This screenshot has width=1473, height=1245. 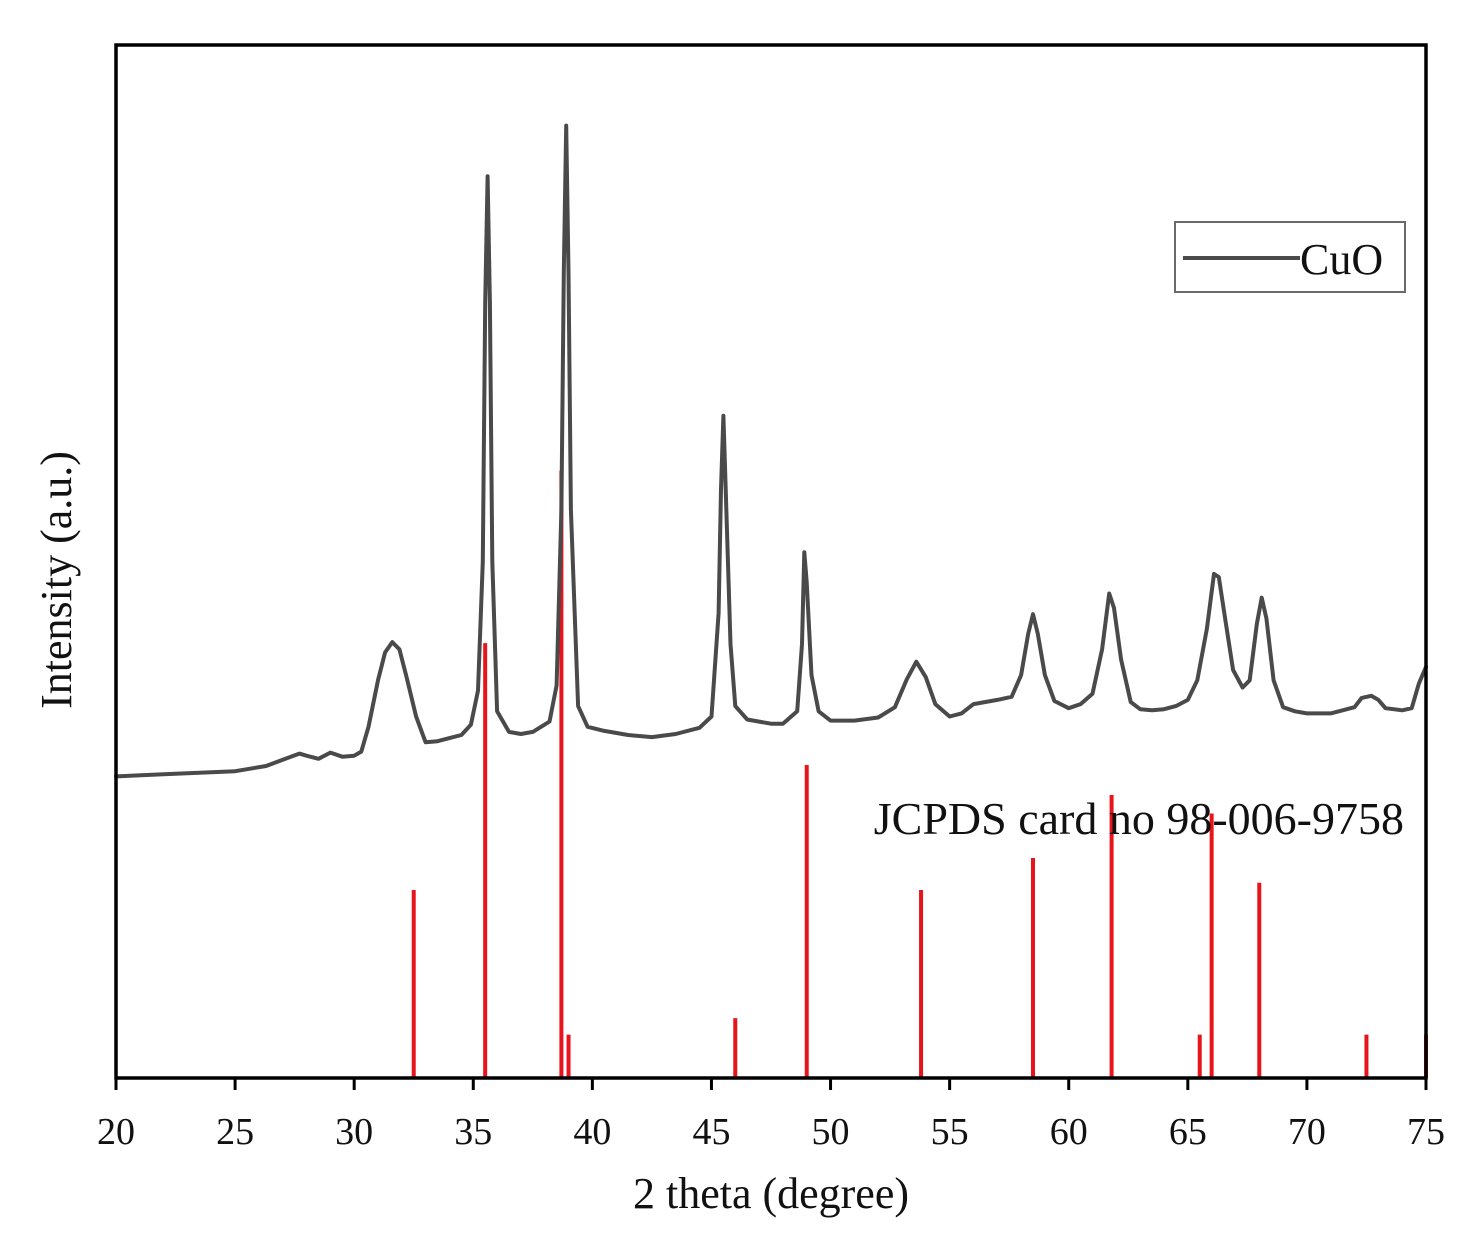 What do you see at coordinates (771, 1193) in the screenshot?
I see `x-axis-title: 2 theta (degree)` at bounding box center [771, 1193].